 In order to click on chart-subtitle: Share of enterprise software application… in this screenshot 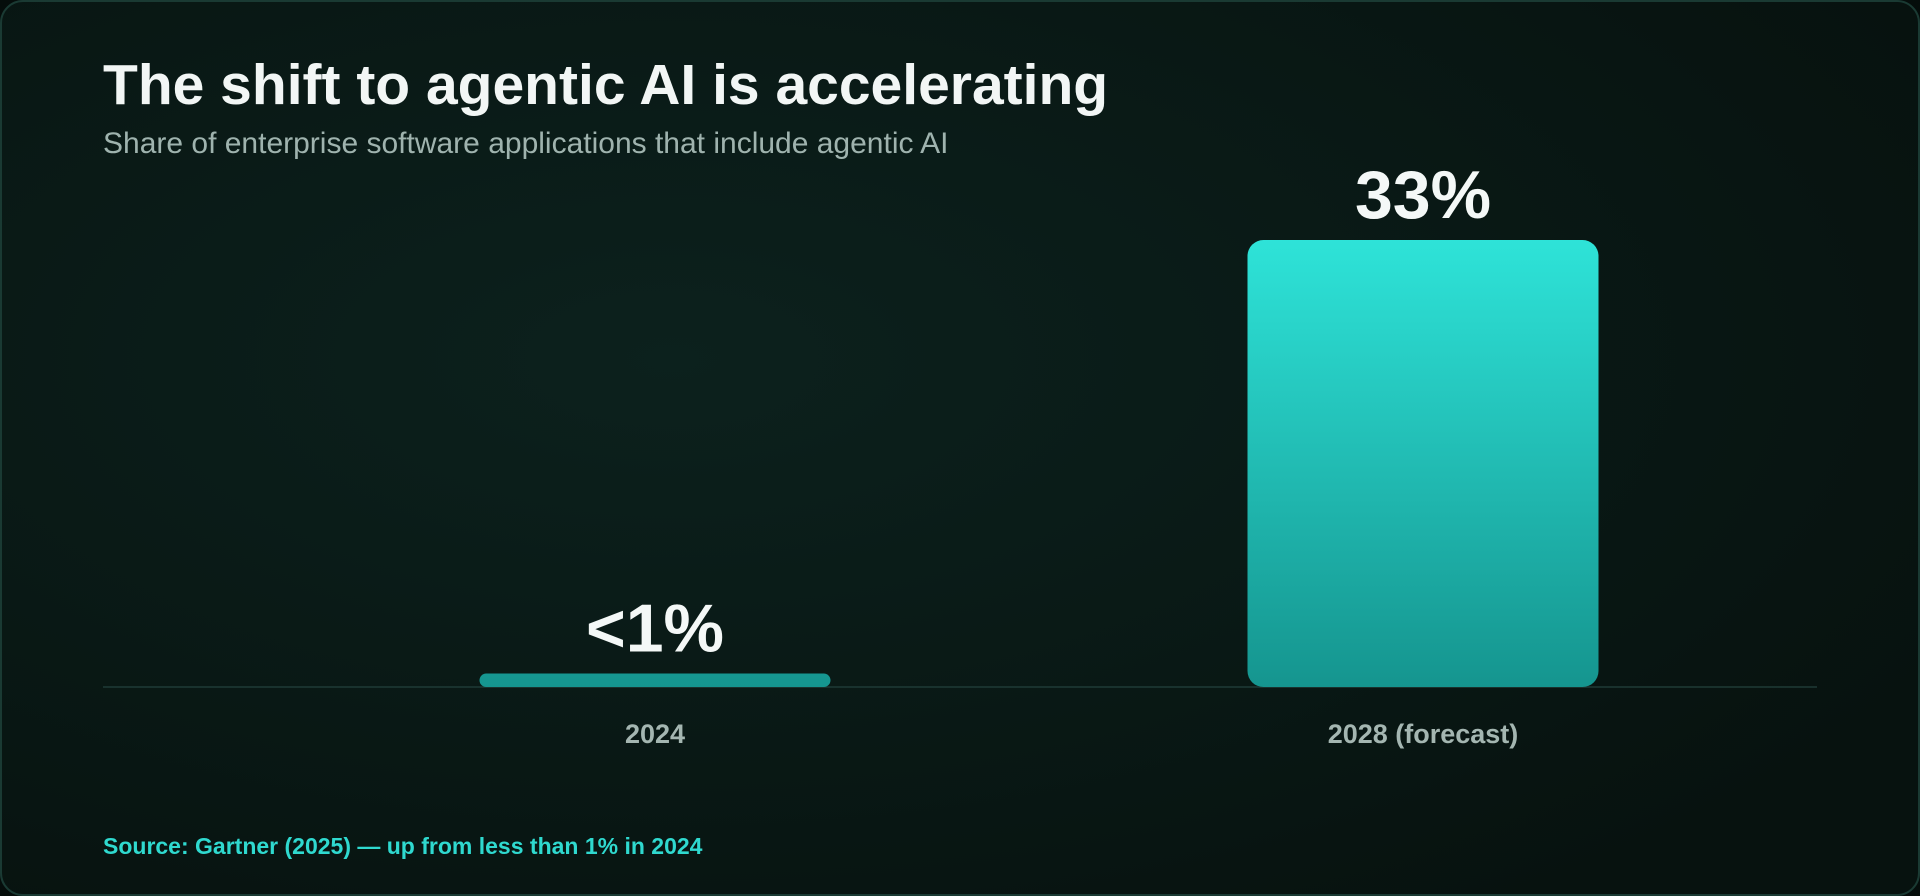, I will do `click(526, 143)`.